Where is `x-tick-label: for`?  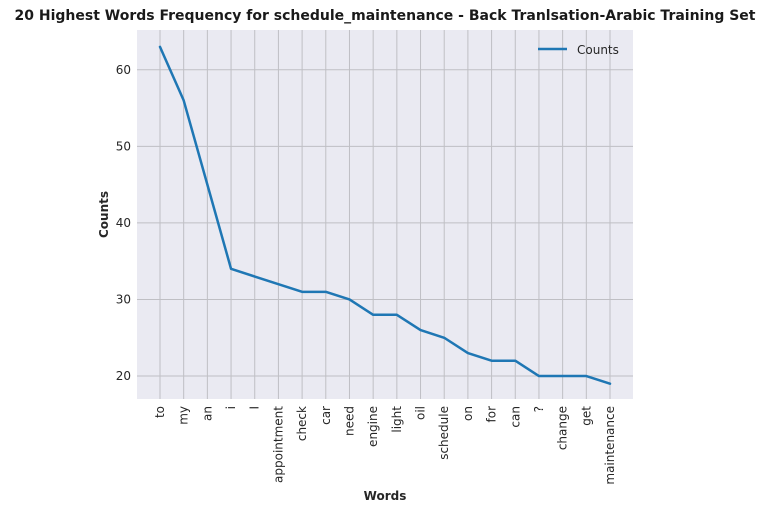 x-tick-label: for is located at coordinates (492, 414).